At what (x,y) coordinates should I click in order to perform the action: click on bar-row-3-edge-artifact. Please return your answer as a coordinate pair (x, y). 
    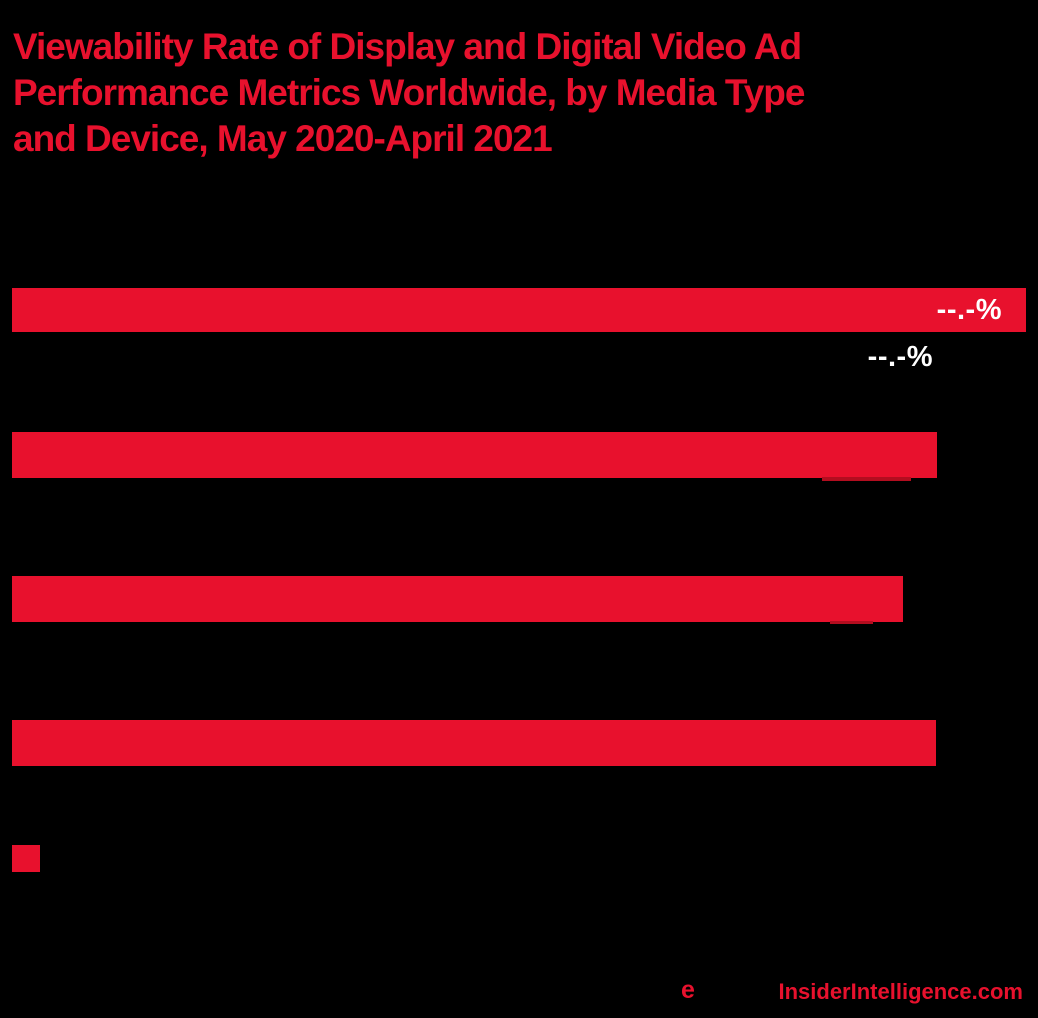
    Looking at the image, I should click on (851, 622).